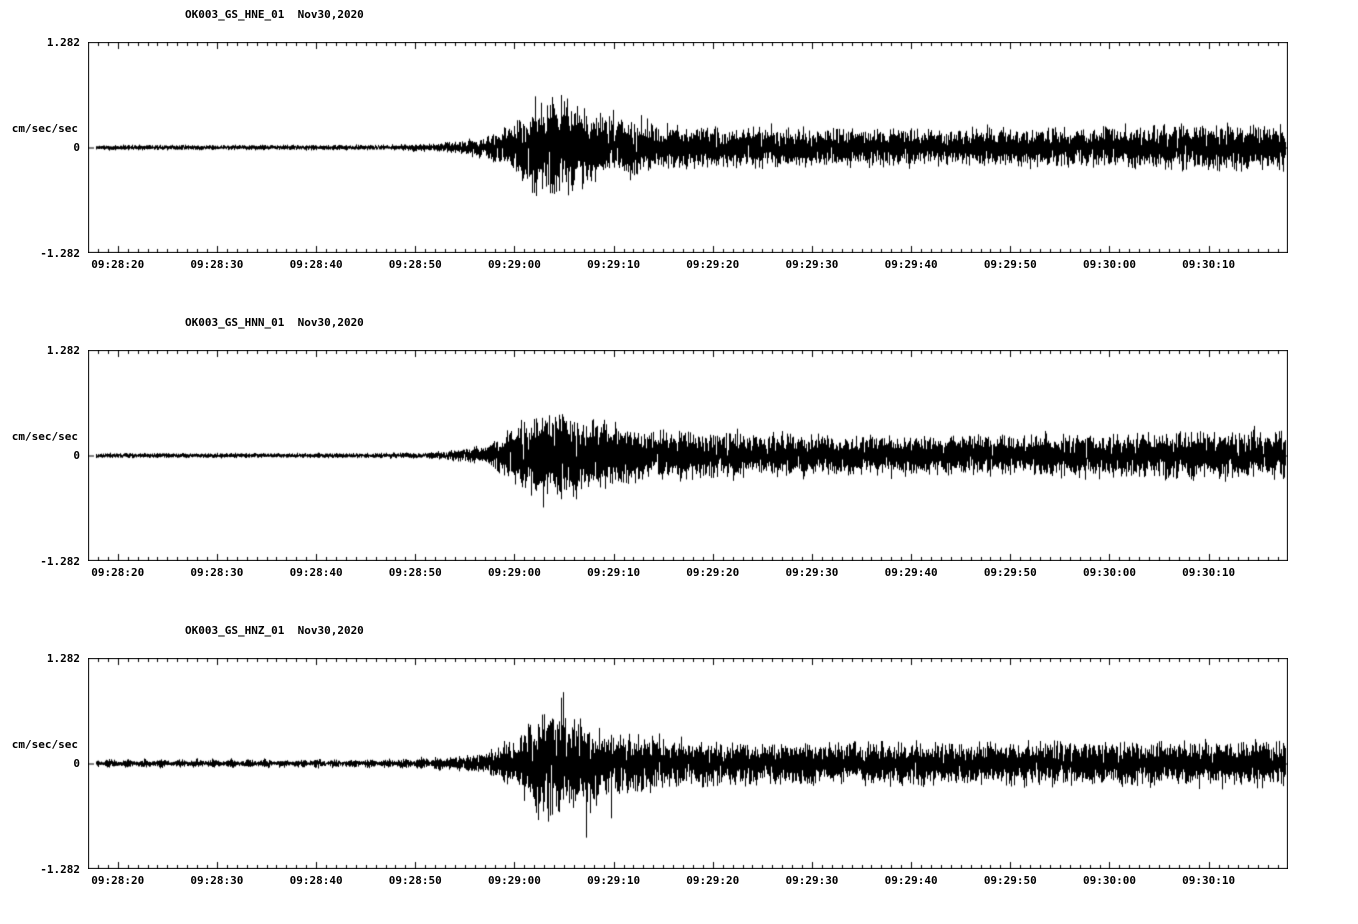  What do you see at coordinates (274, 322) in the screenshot?
I see `chart-title: OK003_GS_HNN_01 Nov30,2020` at bounding box center [274, 322].